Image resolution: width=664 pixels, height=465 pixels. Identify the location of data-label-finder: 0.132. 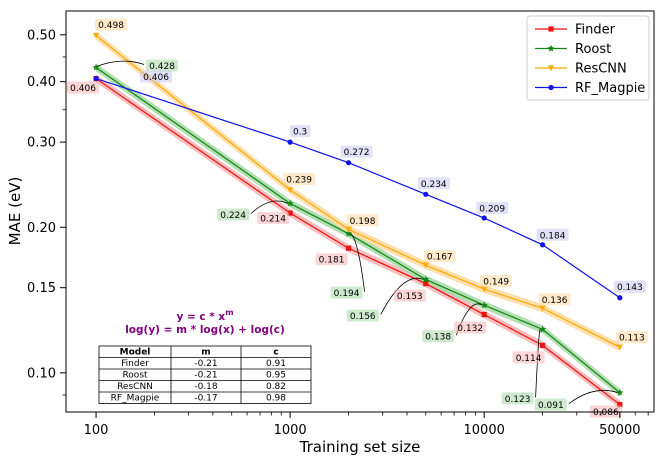
(470, 329).